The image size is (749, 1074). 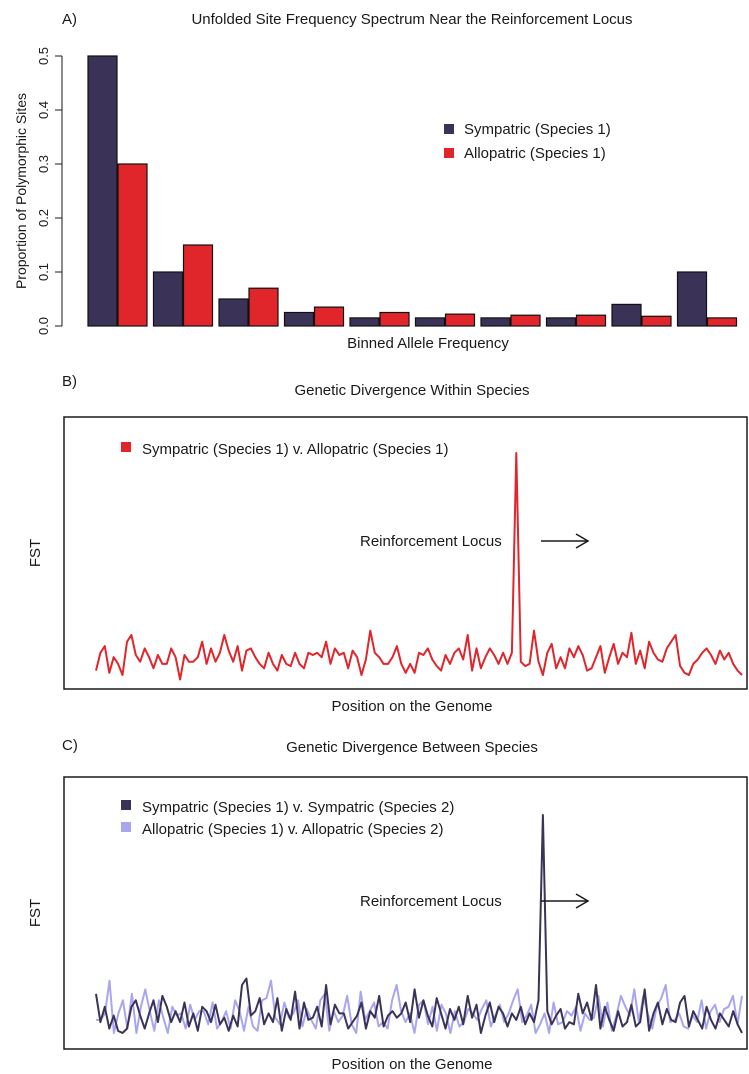 I want to click on panel-a-y-tick-label: 0.0, so click(x=43, y=326).